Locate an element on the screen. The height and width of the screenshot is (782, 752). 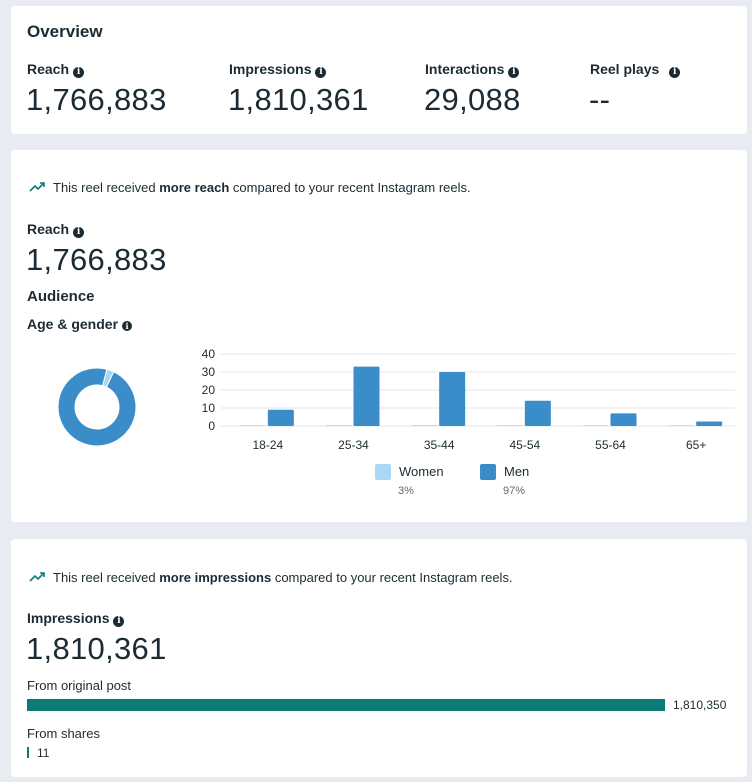
from-original-label: From original post is located at coordinates (79, 685).